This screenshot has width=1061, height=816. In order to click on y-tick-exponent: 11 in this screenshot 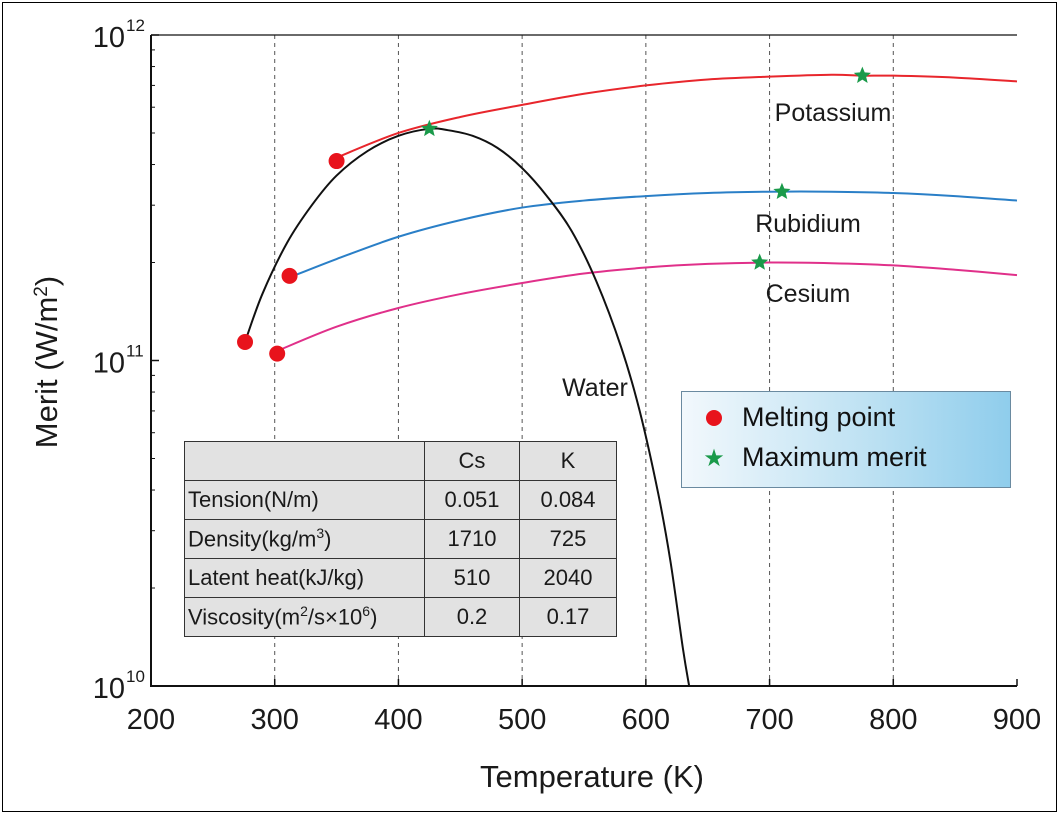, I will do `click(135, 351)`.